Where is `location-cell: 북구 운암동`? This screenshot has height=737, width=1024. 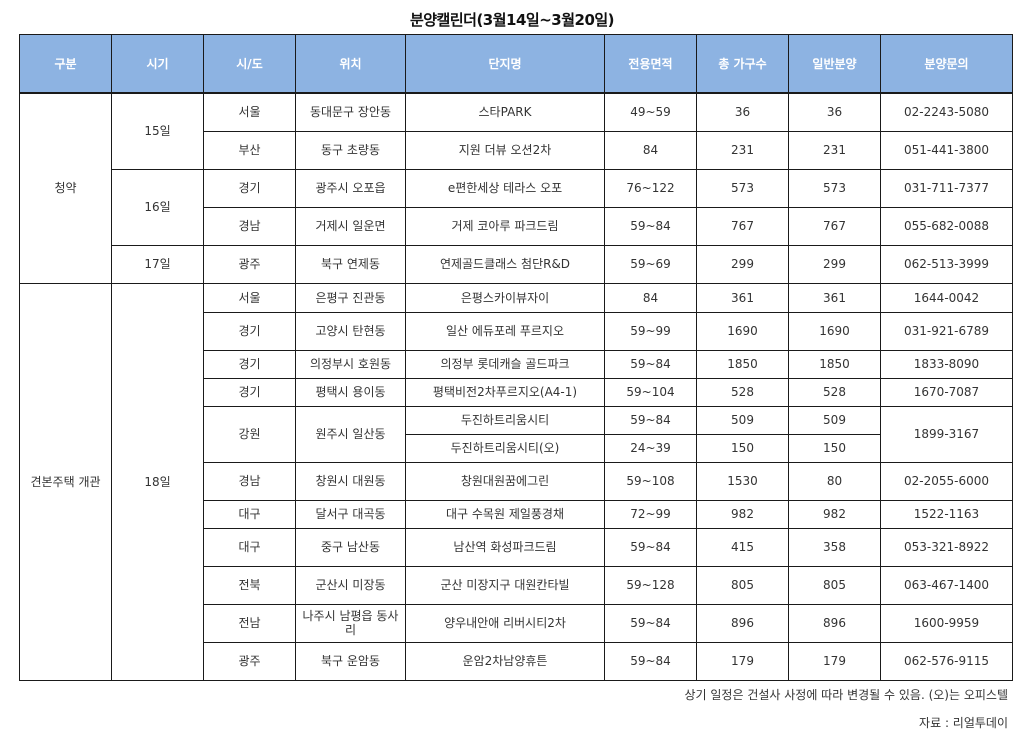 location-cell: 북구 운암동 is located at coordinates (350, 661).